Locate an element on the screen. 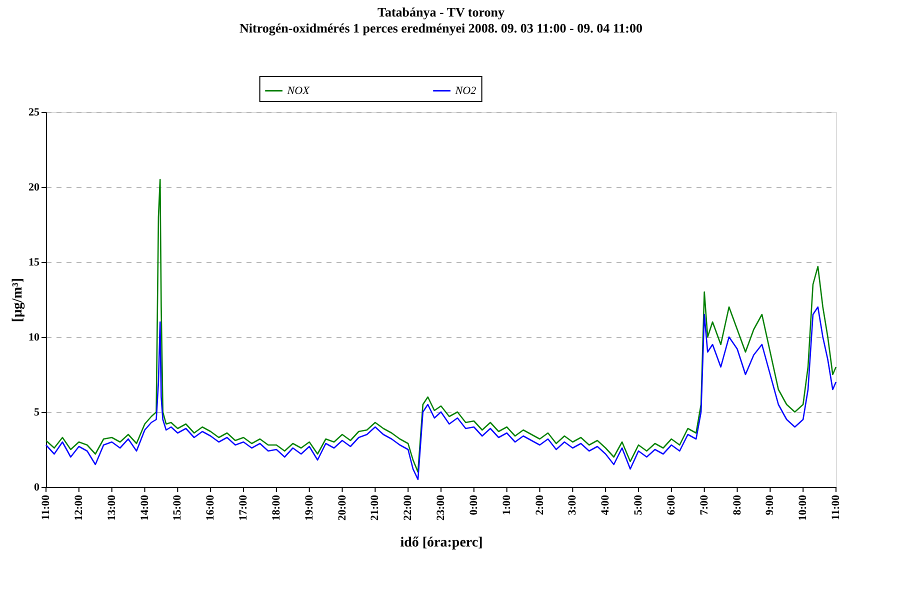  x-tick-label: 18:00 is located at coordinates (276, 507).